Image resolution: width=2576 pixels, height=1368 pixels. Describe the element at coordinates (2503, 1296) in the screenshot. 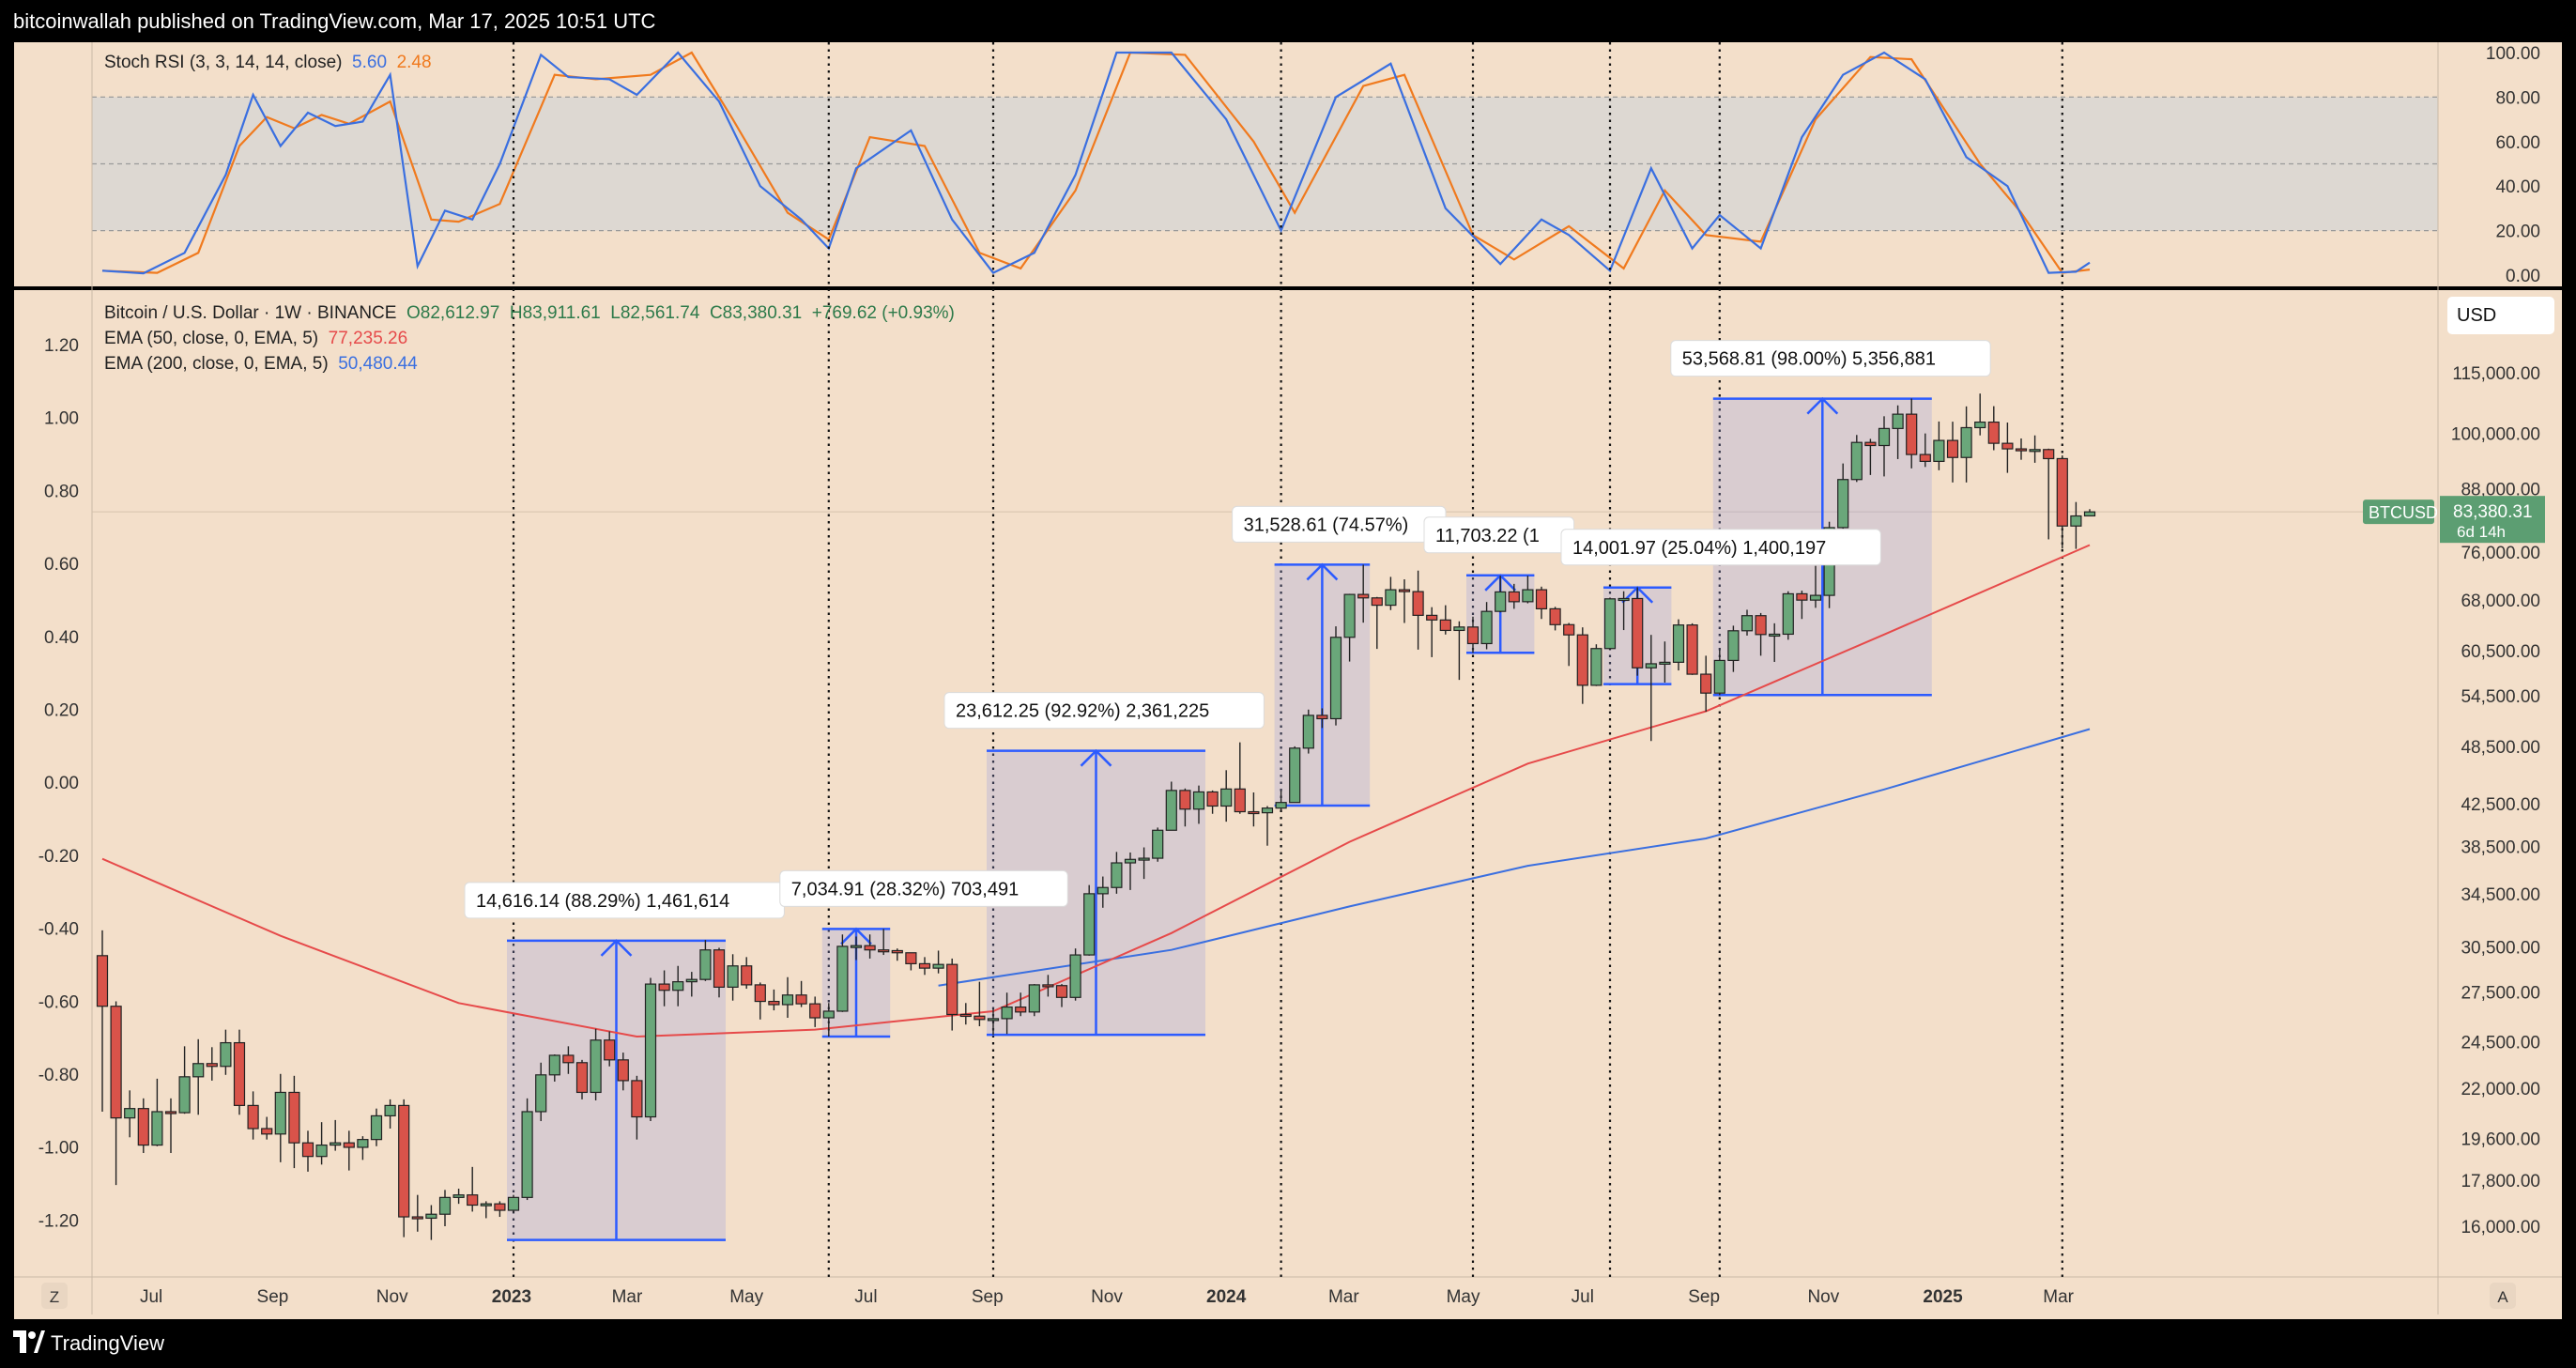

I see `auto-scale-button` at that location.